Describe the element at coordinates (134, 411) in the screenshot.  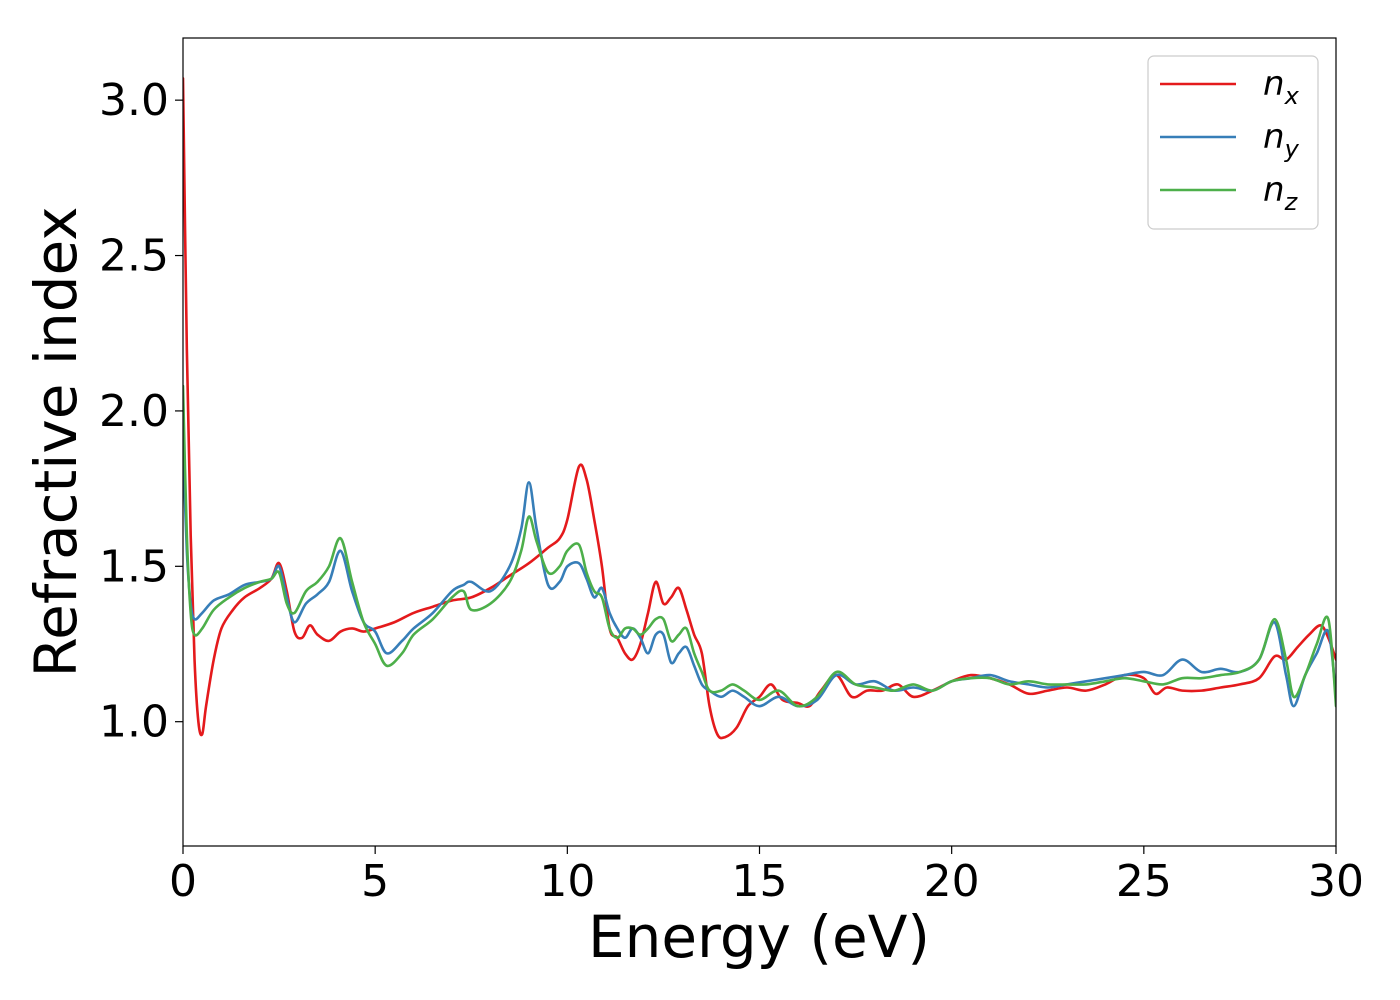
I see `y-tick-label: 2.0` at that location.